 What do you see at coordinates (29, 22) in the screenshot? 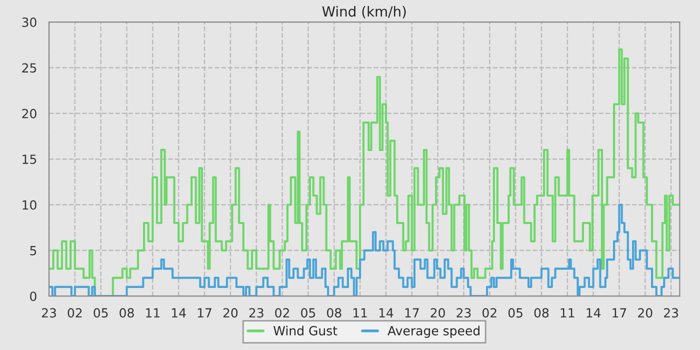
I see `y-tick-label: 30` at bounding box center [29, 22].